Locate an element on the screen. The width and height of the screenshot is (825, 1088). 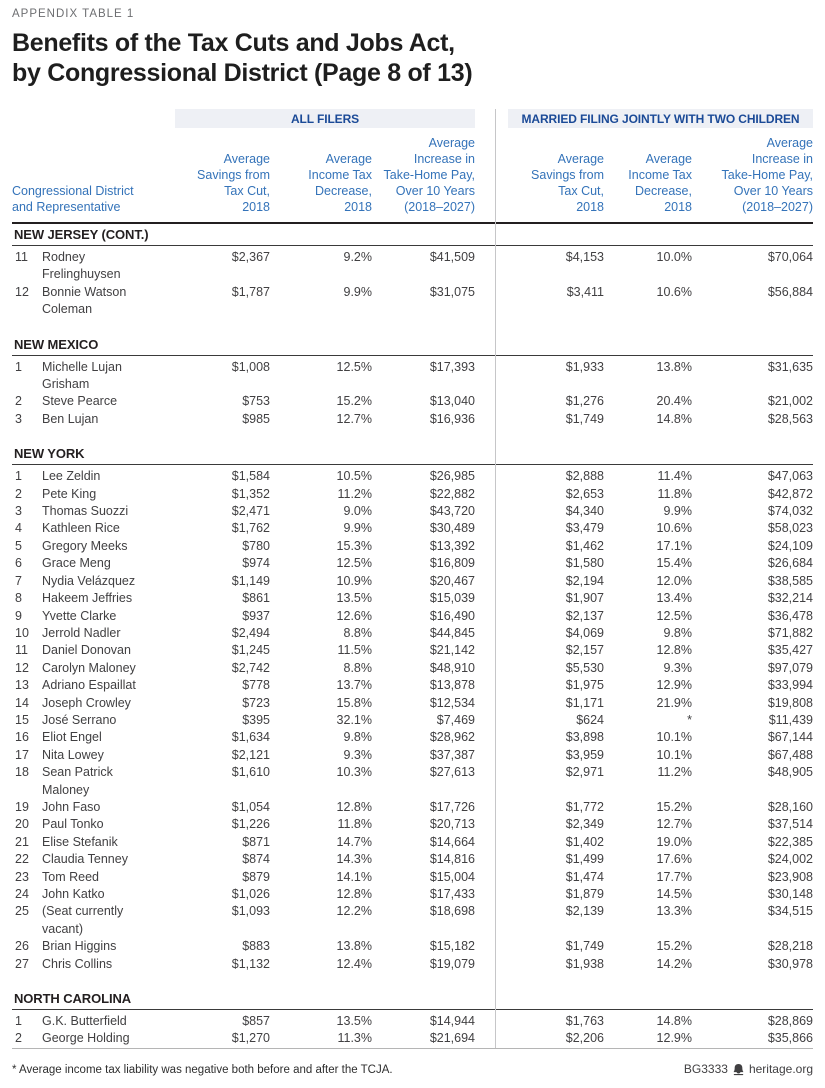
representative-name: Gregory Meeks is located at coordinates (85, 545).